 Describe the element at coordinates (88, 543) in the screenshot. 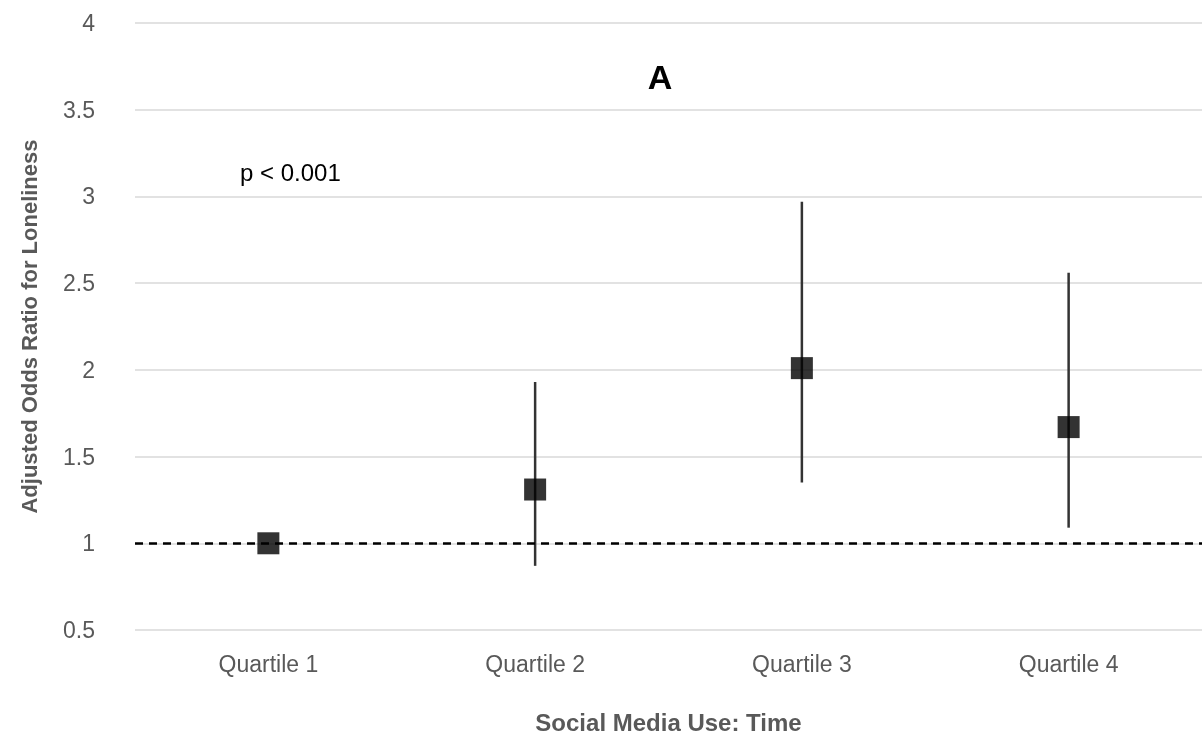

I see `y-tick-label: 1` at that location.